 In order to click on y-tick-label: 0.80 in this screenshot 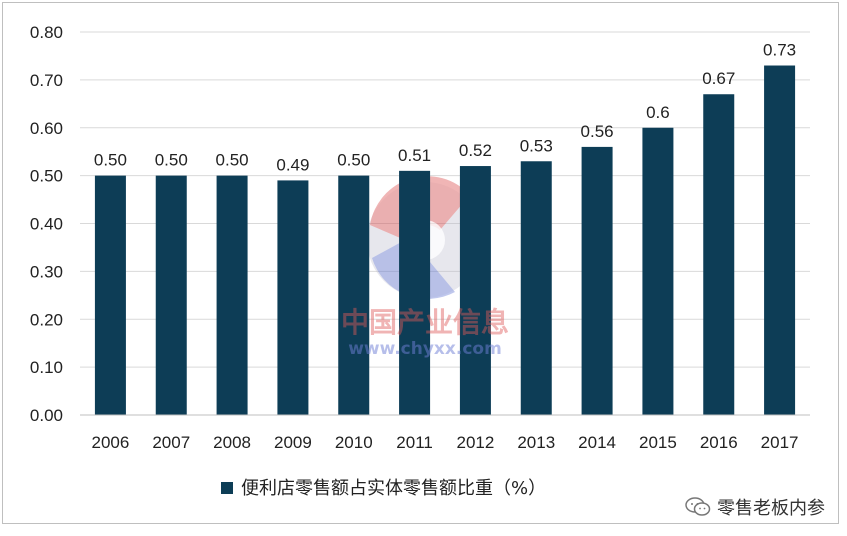, I will do `click(46, 32)`.